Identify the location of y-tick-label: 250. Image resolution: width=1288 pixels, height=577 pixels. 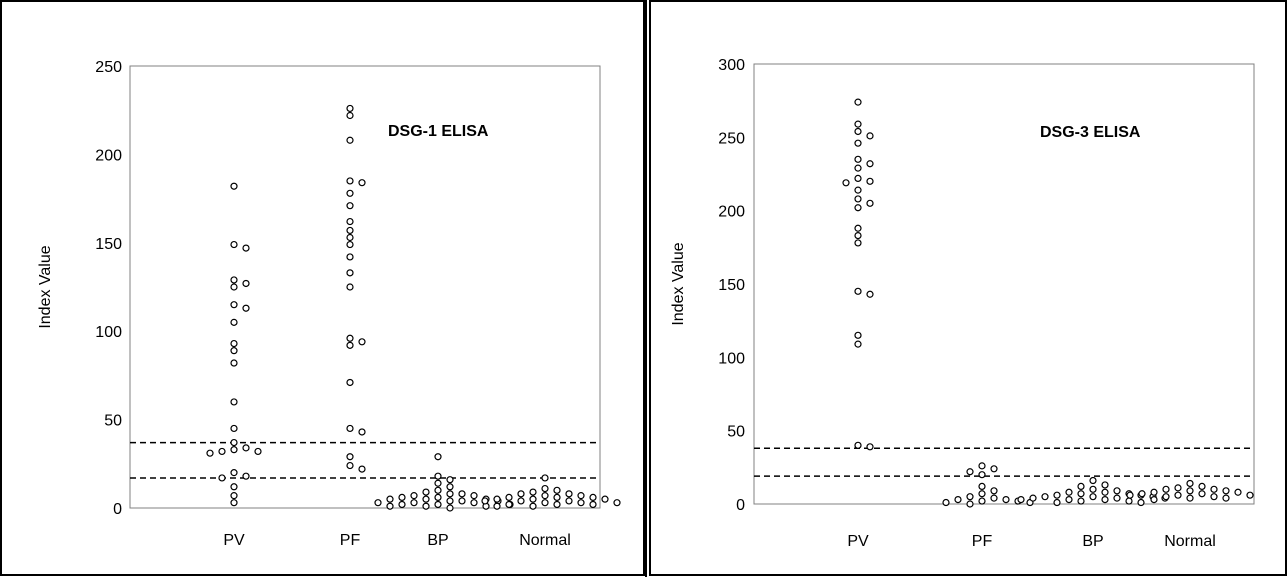
(731, 138).